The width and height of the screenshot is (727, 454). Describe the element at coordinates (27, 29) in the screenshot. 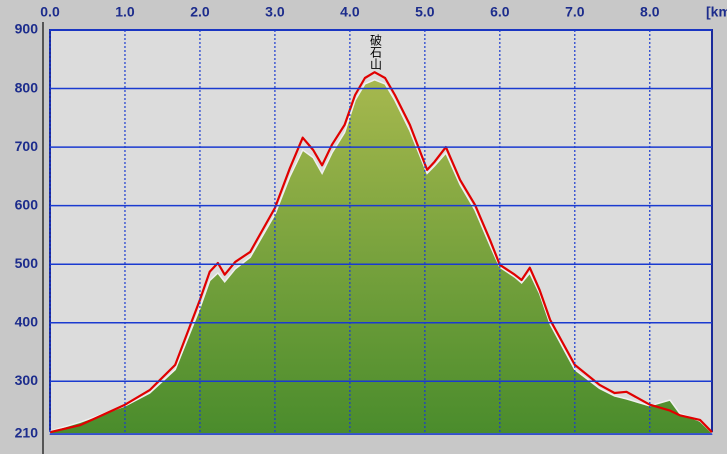

I see `y-tick-label: 900` at that location.